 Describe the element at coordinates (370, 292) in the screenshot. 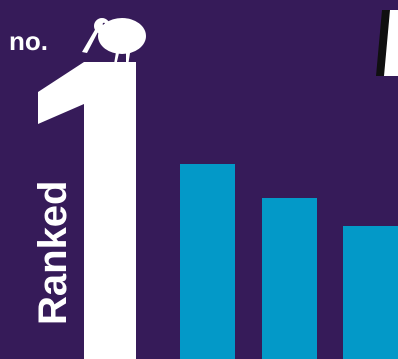

I see `bar-short` at that location.